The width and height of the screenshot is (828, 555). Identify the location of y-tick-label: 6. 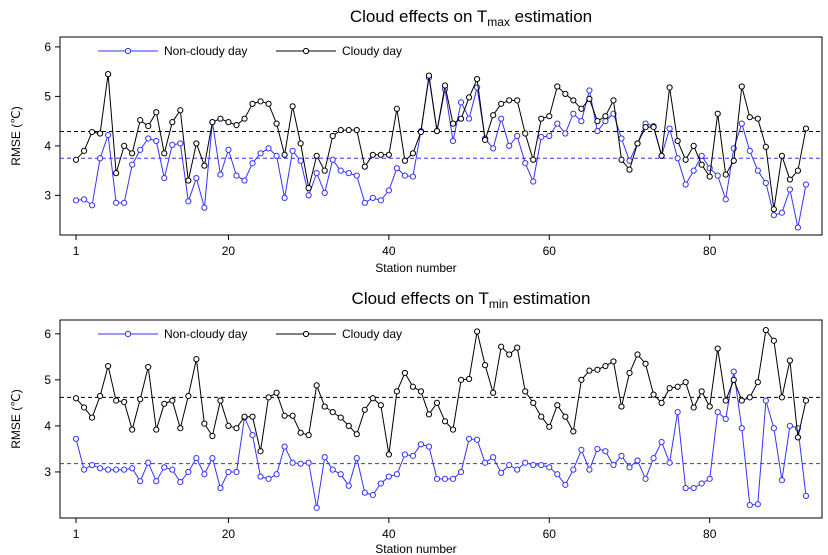
(47, 47).